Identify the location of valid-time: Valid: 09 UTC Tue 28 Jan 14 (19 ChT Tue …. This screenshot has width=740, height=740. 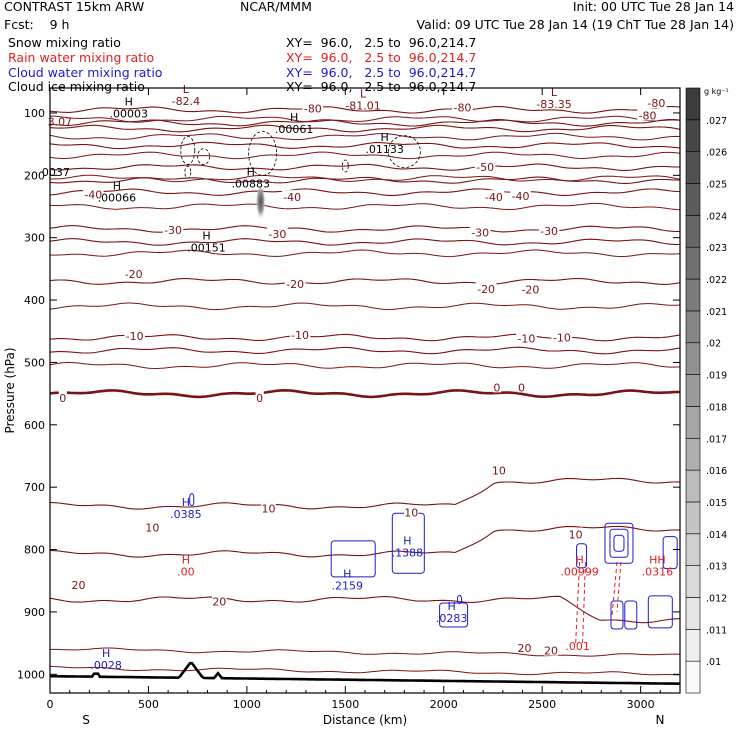
(575, 24).